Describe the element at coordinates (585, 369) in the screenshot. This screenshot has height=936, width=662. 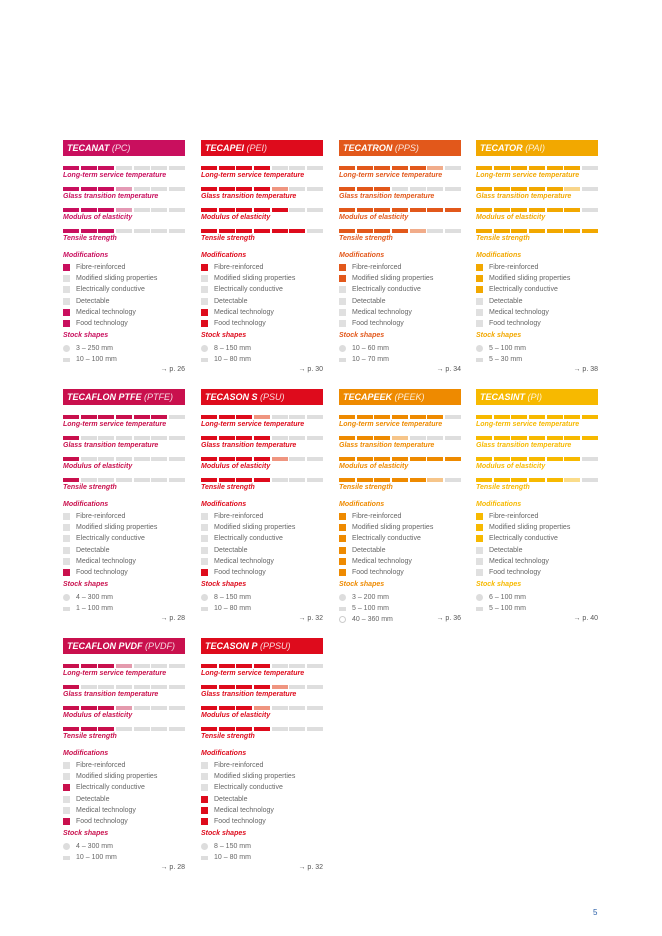
I see `page-reference-link: → p. 38` at that location.